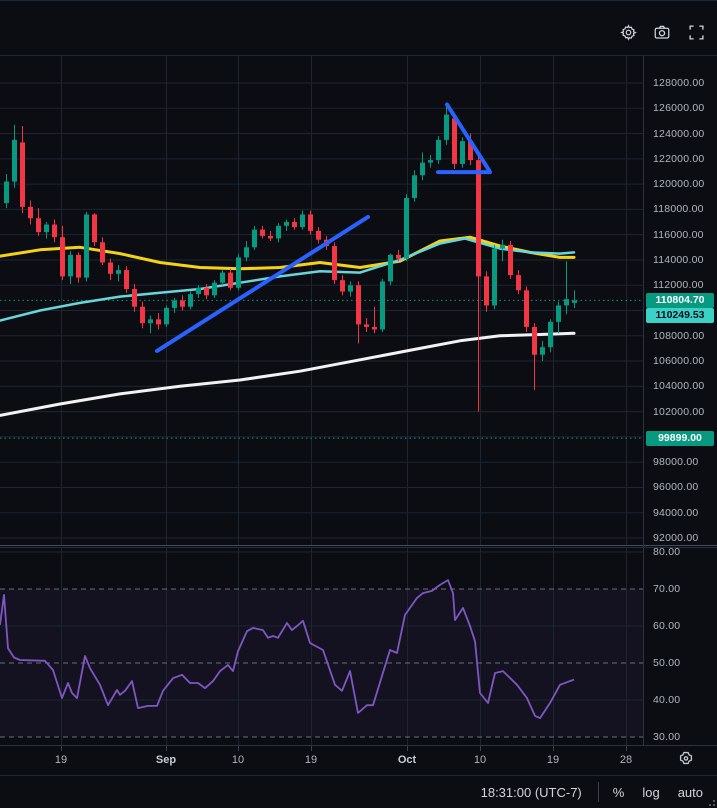 The width and height of the screenshot is (717, 808). I want to click on price-badge: 99899.00, so click(680, 438).